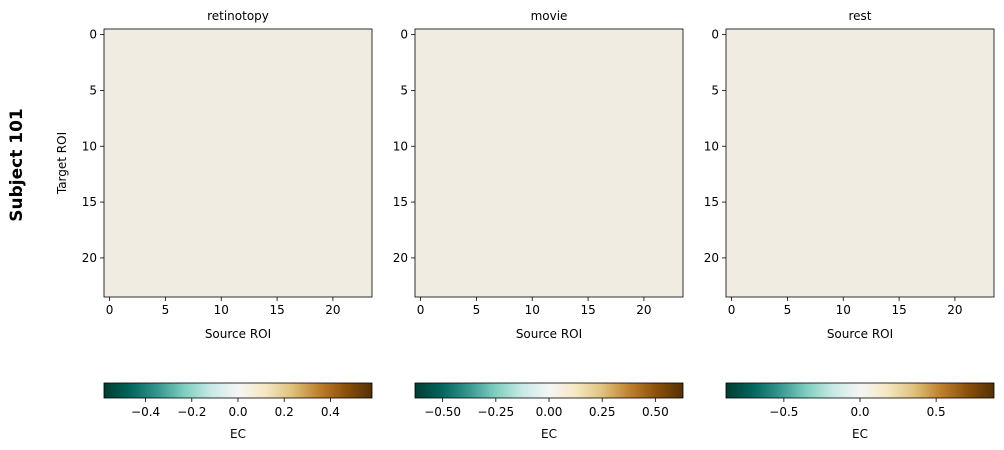 This screenshot has height=450, width=1004. What do you see at coordinates (655, 412) in the screenshot?
I see `colorbar-tick-label: 0.50` at bounding box center [655, 412].